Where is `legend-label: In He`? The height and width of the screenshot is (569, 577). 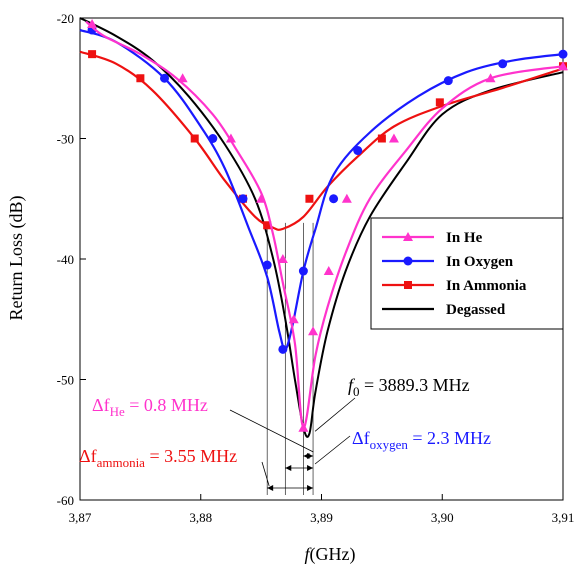
legend-label: In He is located at coordinates (464, 238).